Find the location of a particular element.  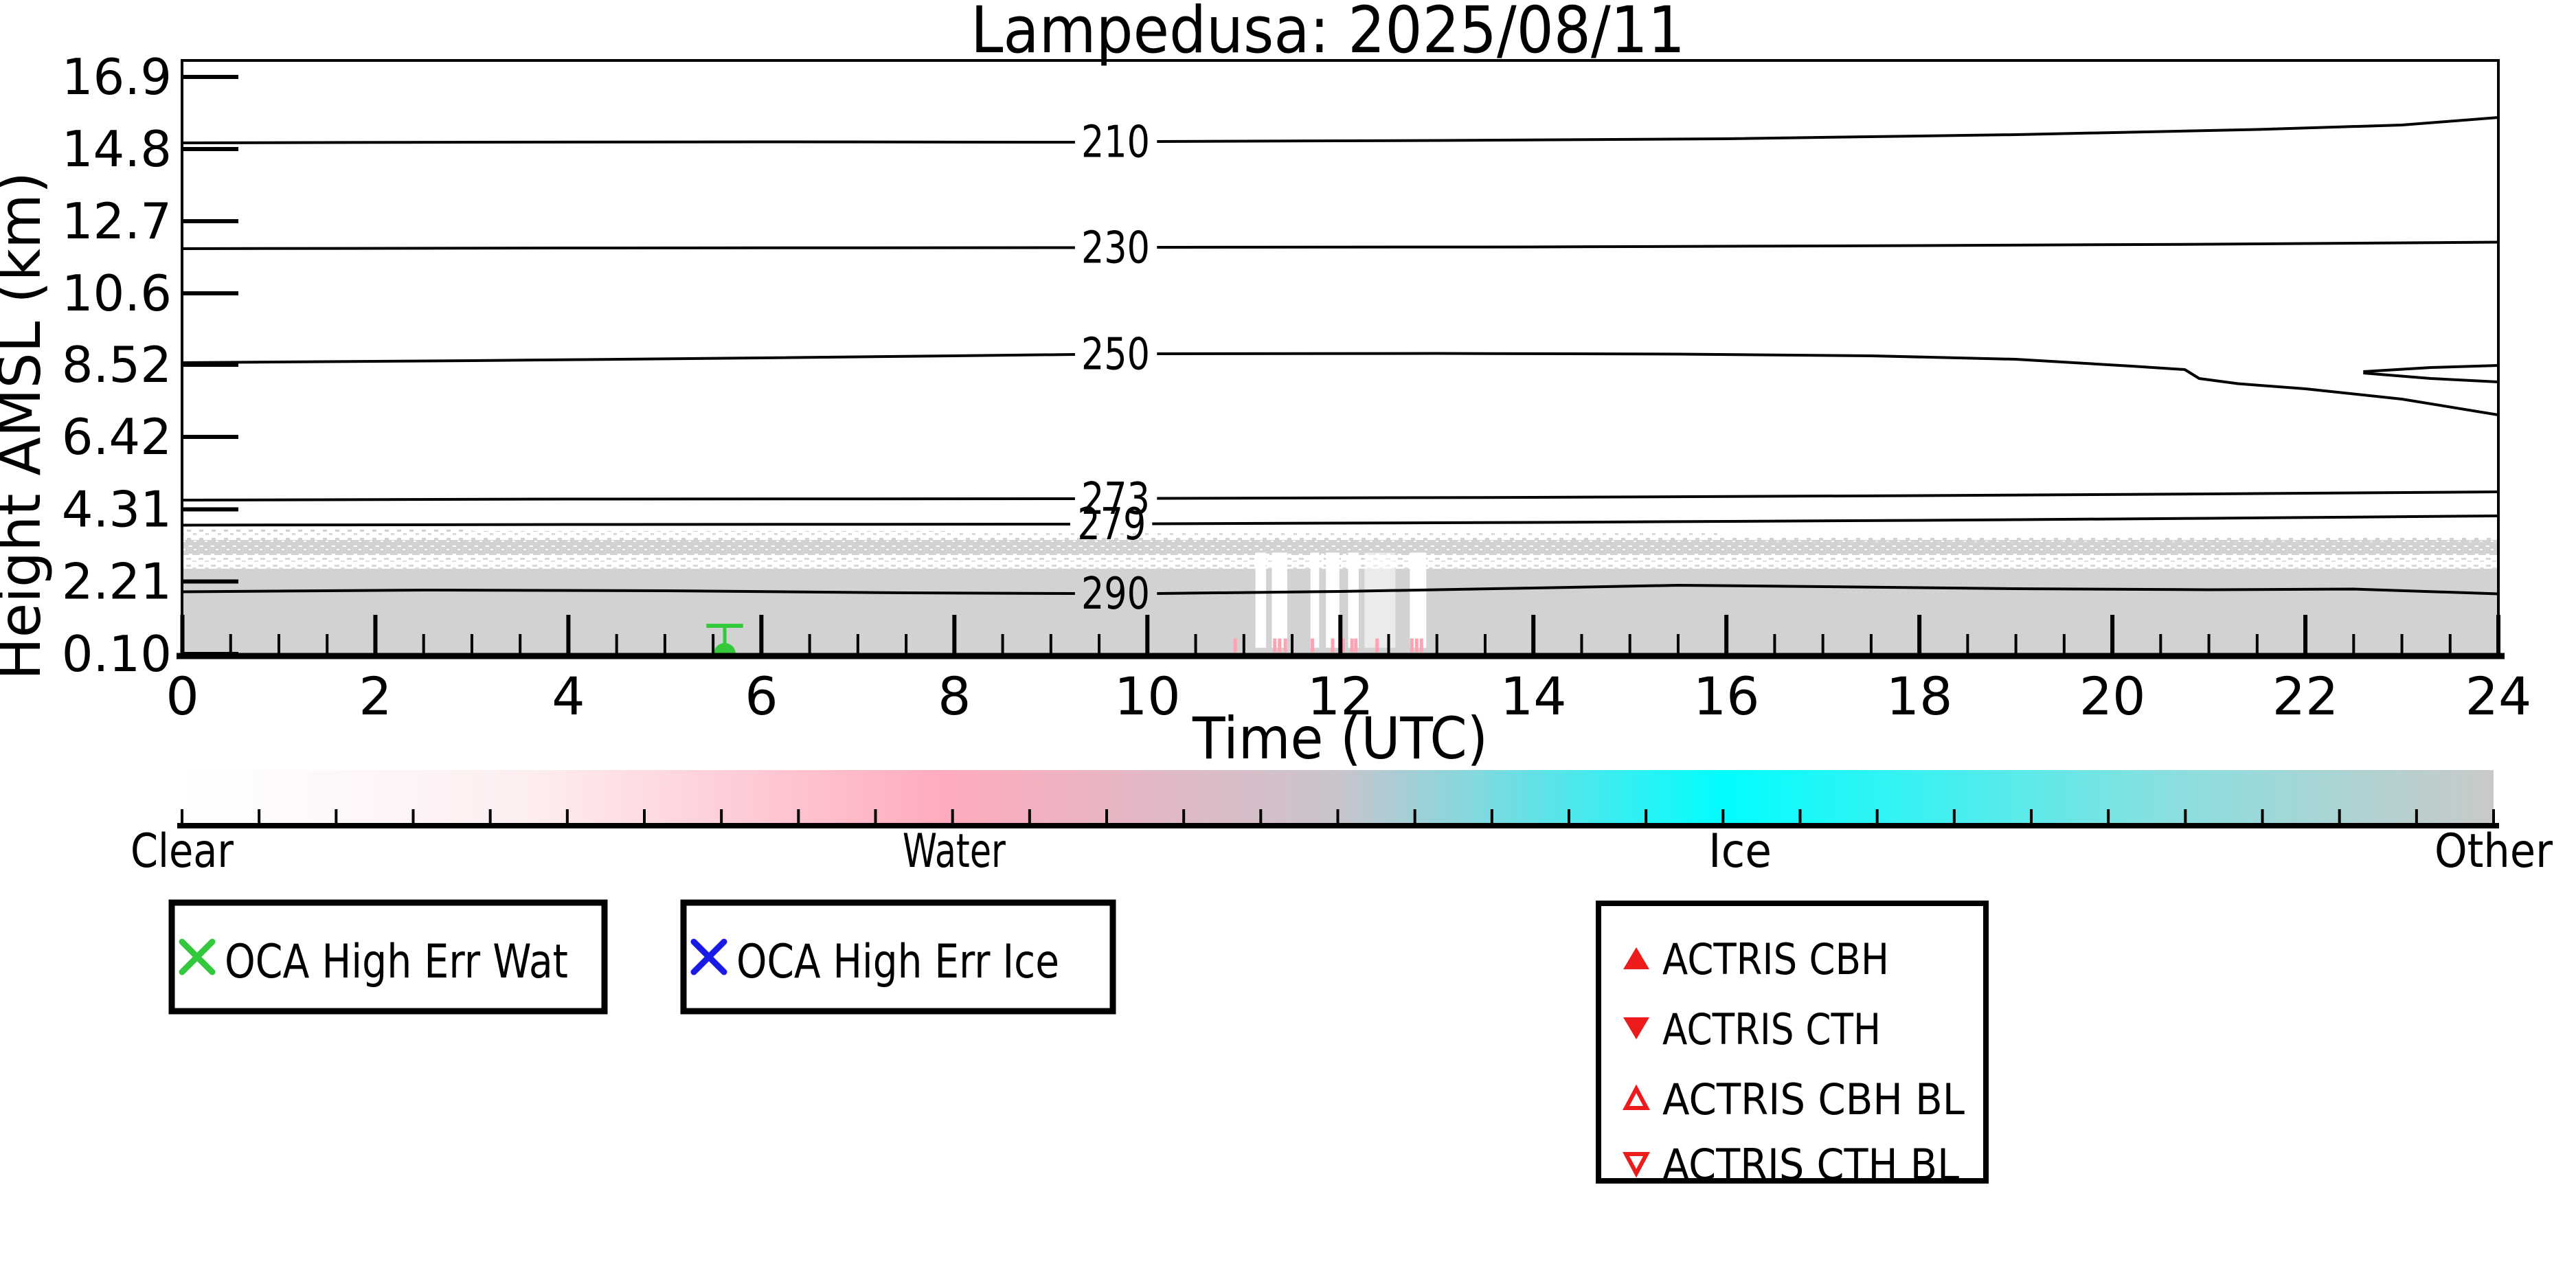

isotherm-label: 230 is located at coordinates (1115, 248).